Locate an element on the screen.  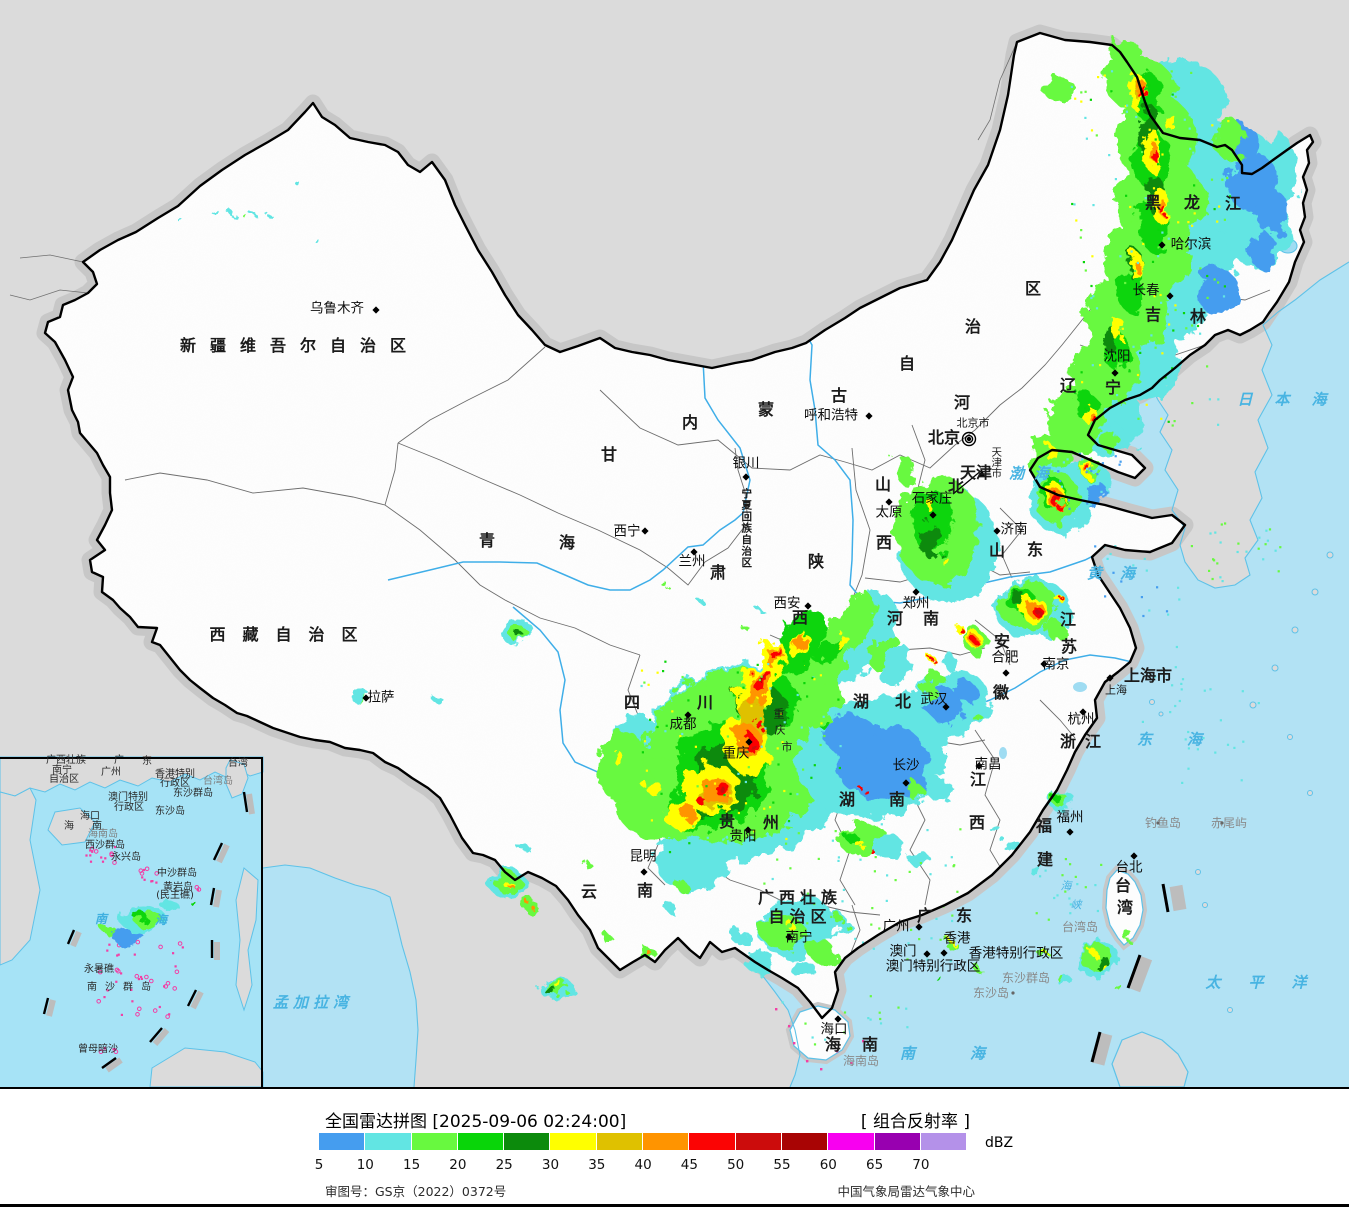
echo-cell-50dbz is located at coordinates (1058, 503).